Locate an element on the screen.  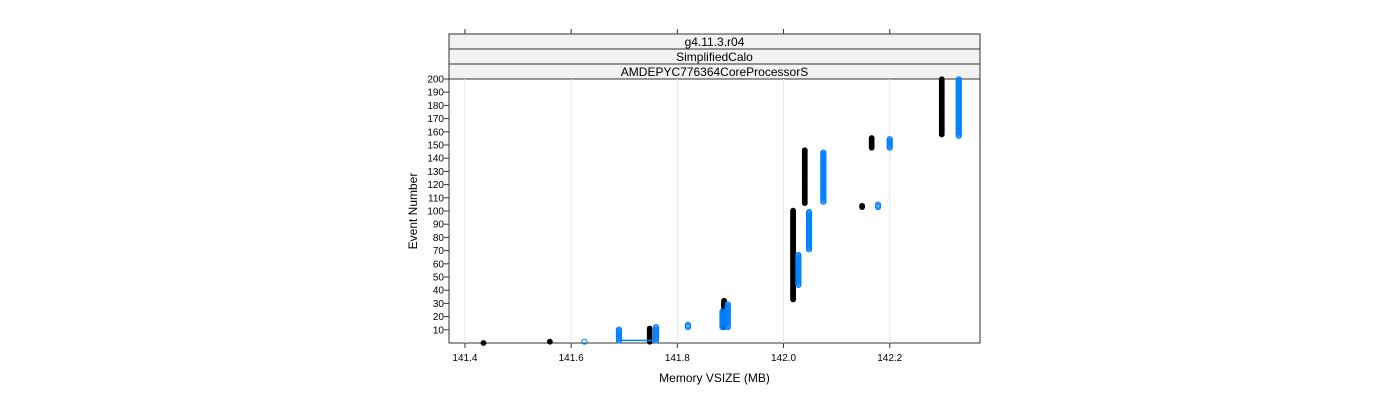
y-tick-label: 120 is located at coordinates (435, 185).